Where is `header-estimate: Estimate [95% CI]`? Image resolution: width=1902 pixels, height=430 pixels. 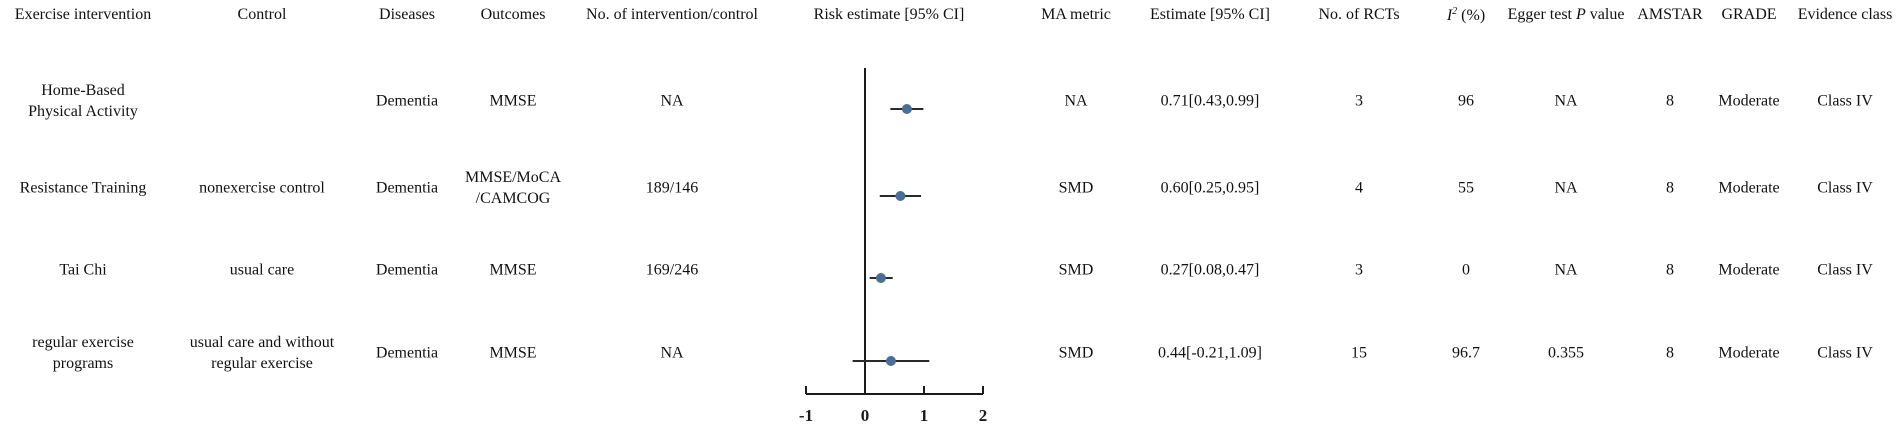 header-estimate: Estimate [95% CI] is located at coordinates (1210, 14).